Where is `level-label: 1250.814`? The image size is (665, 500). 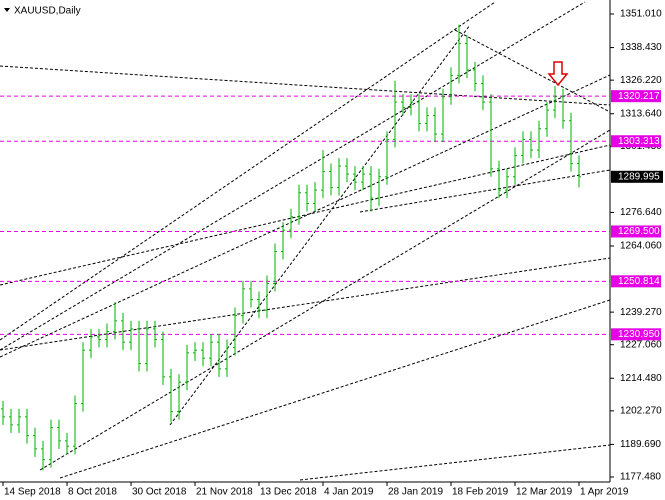 level-label: 1250.814 is located at coordinates (639, 281).